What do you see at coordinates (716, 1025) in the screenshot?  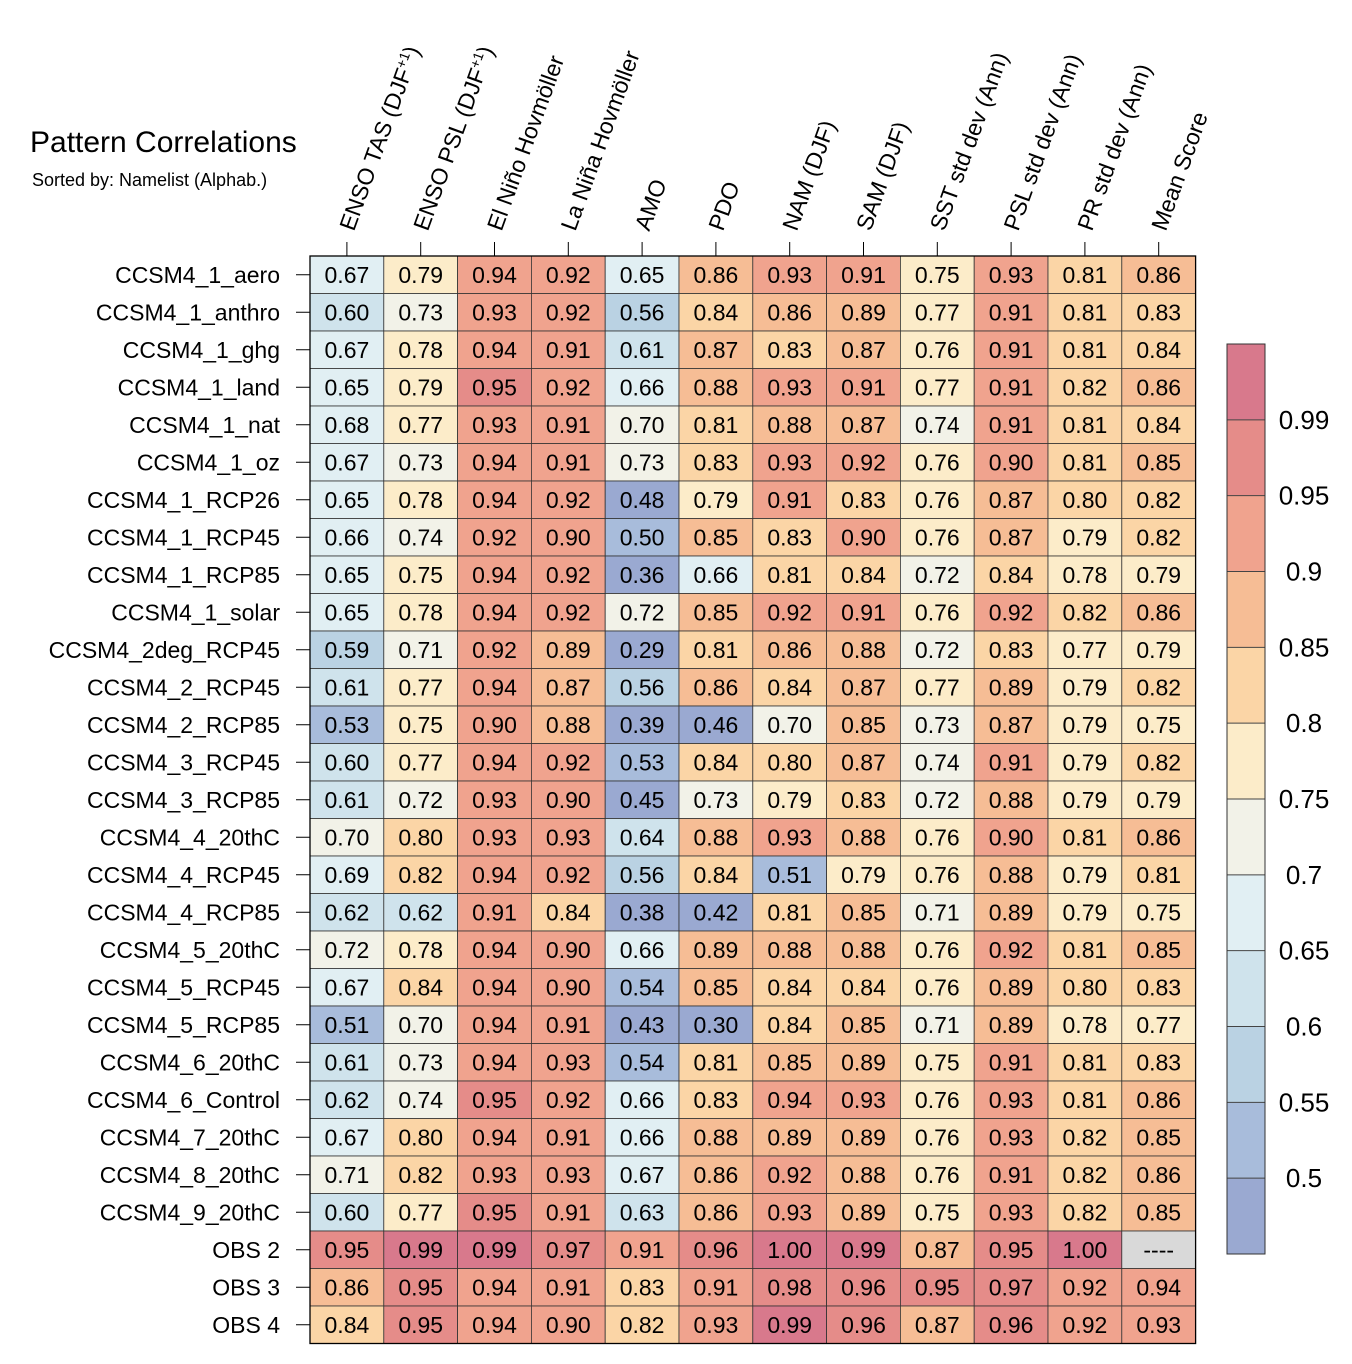 I see `cell-value-label: 0.30` at bounding box center [716, 1025].